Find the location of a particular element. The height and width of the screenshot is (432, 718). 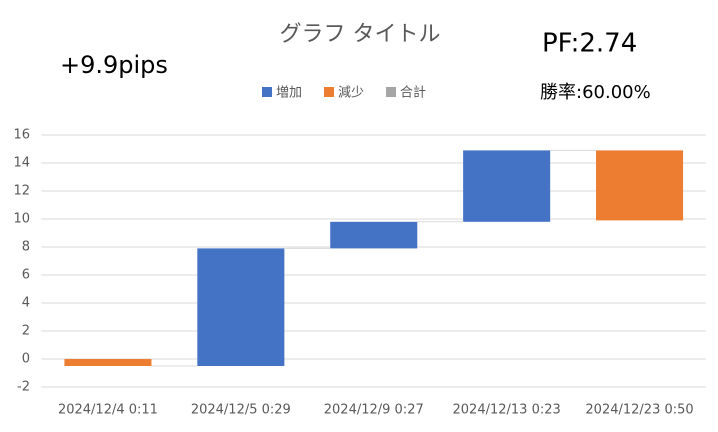

y-tick-label: 10 is located at coordinates (21, 219).